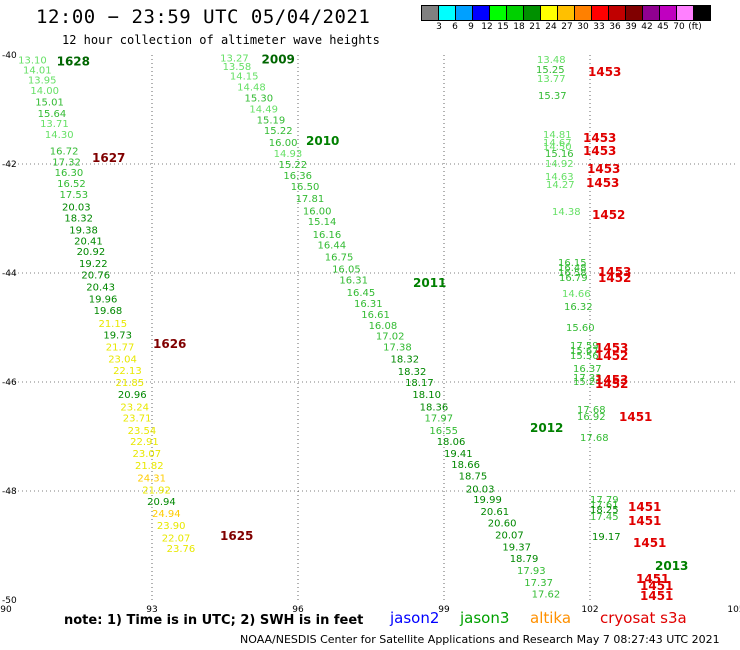 The height and width of the screenshot is (650, 740). I want to click on swh-value: 19.99, so click(487, 500).